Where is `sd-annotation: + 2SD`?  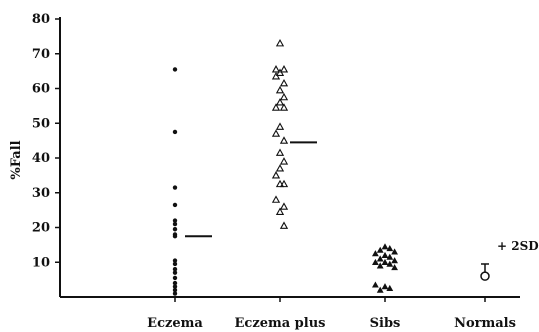
sd-annotation: + 2SD is located at coordinates (518, 246).